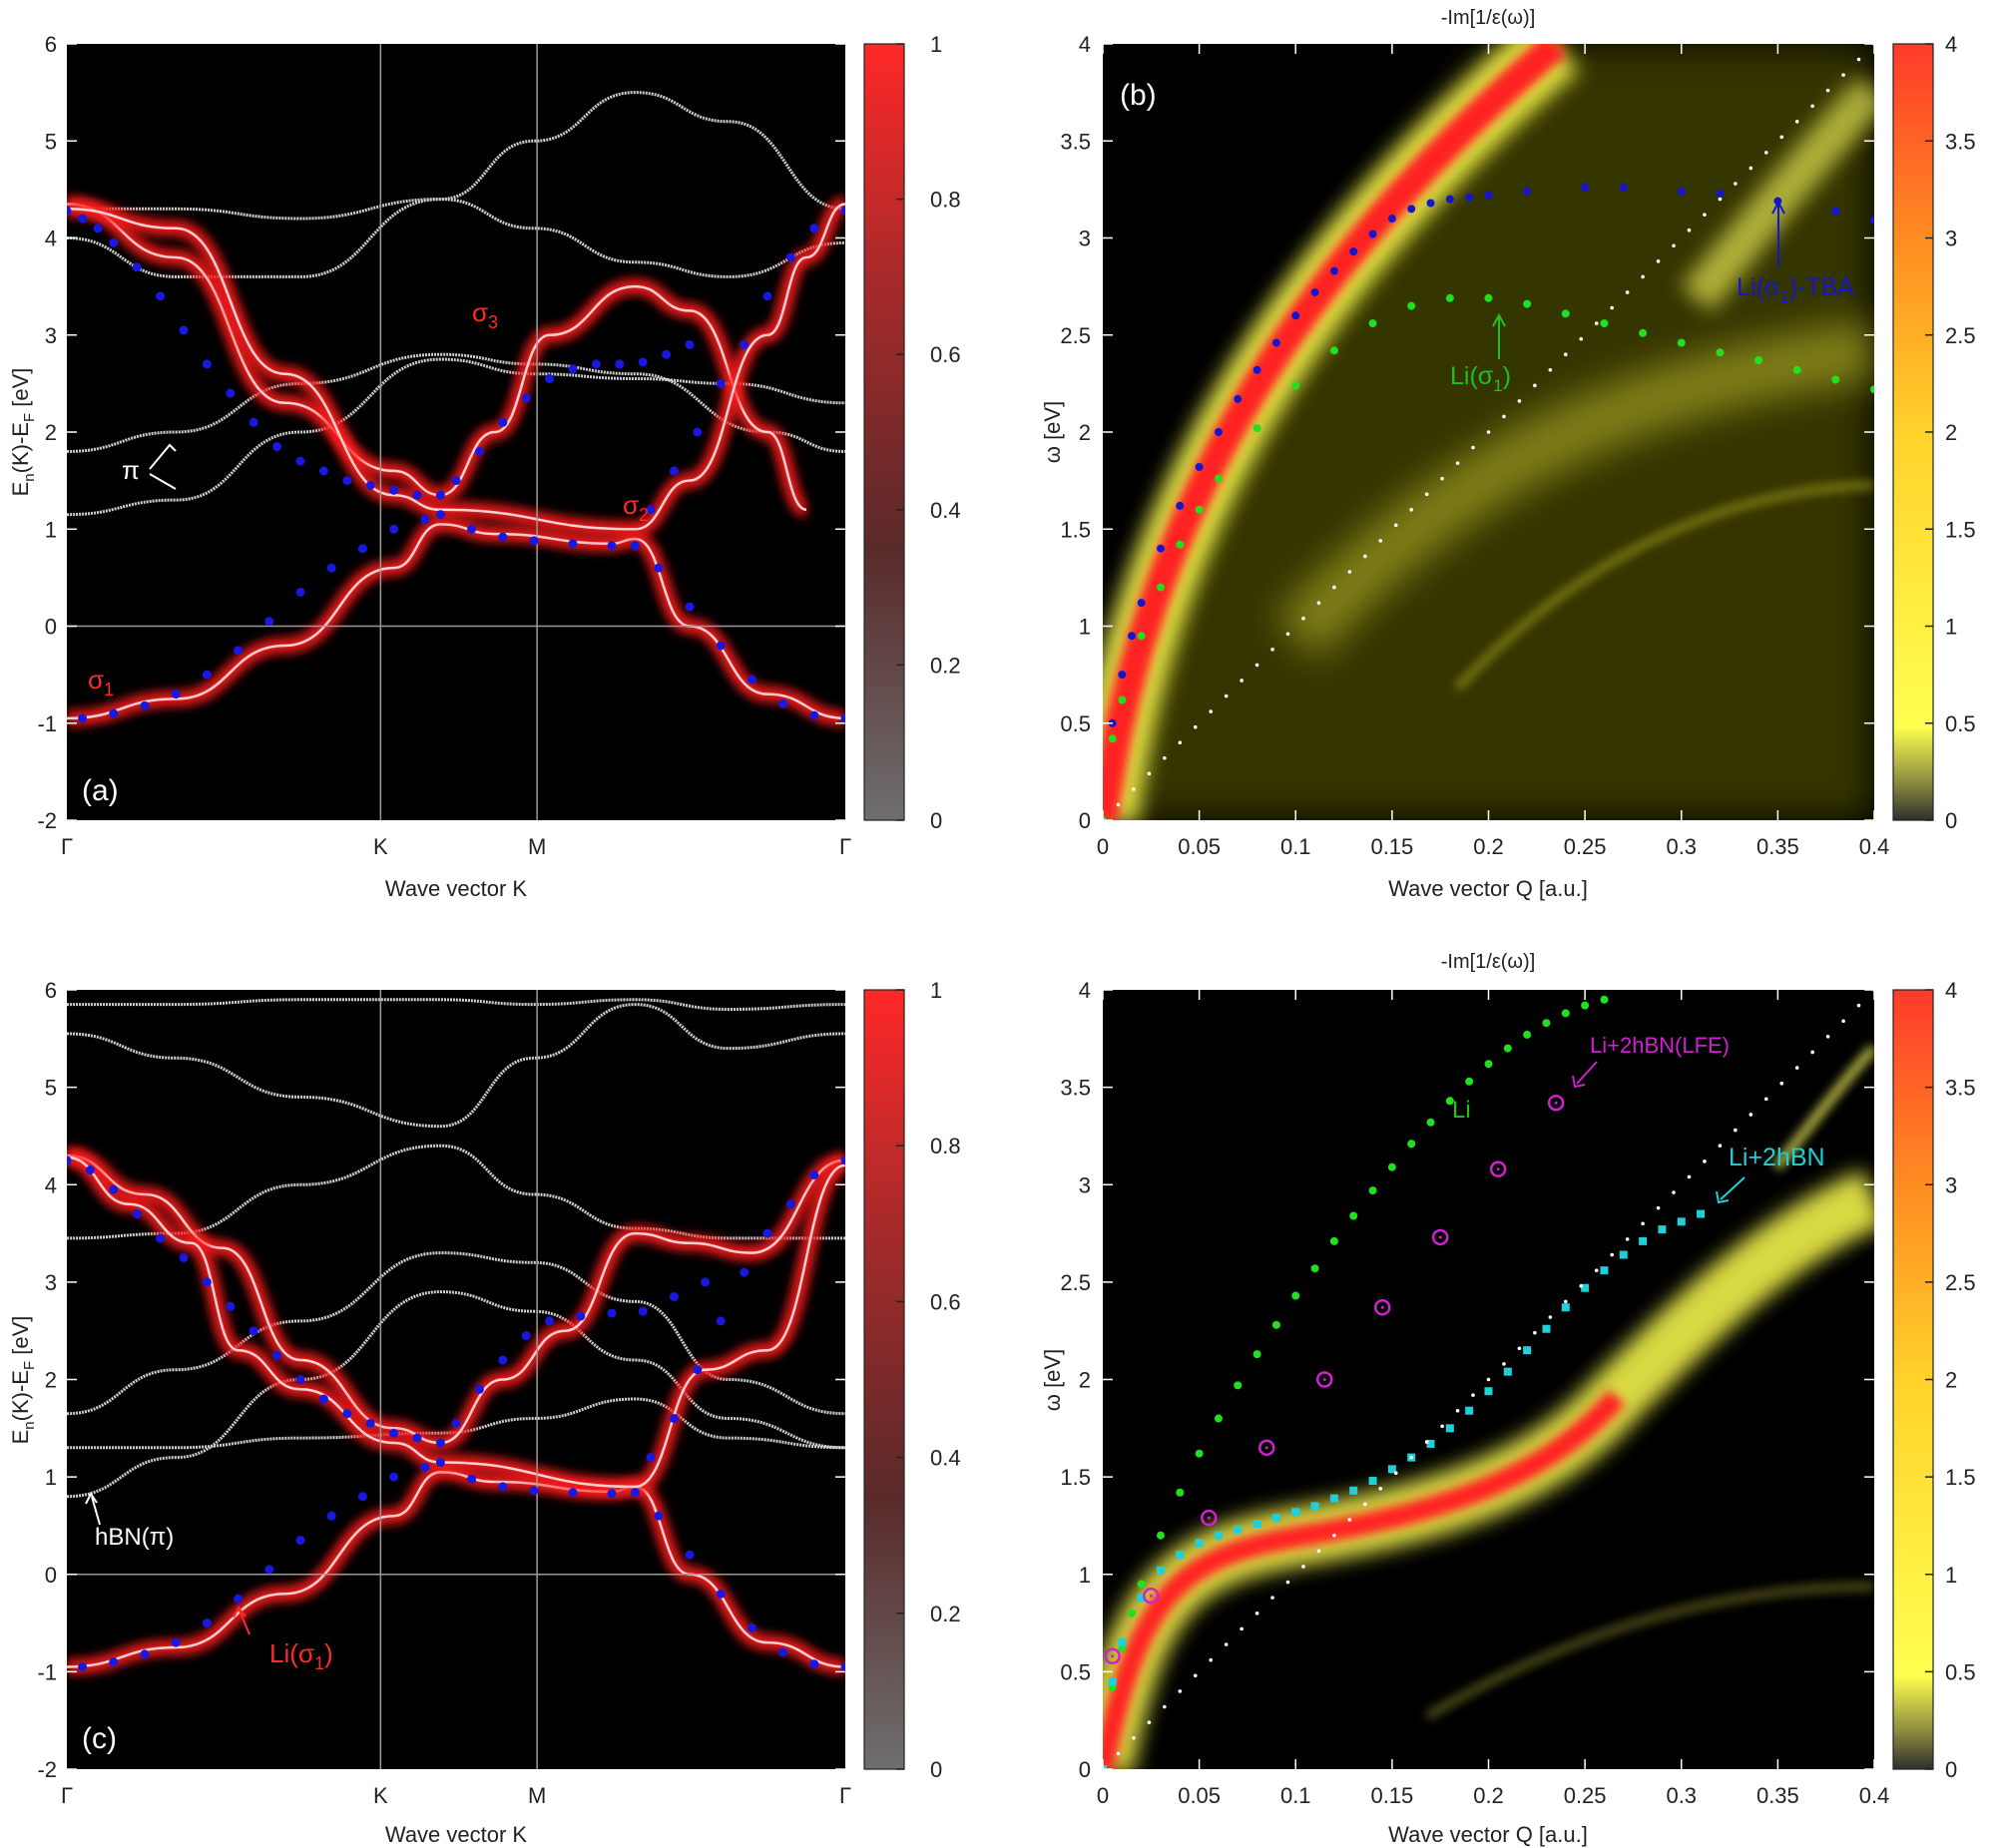  What do you see at coordinates (380, 846) in the screenshot?
I see `a-xtick-label: K` at bounding box center [380, 846].